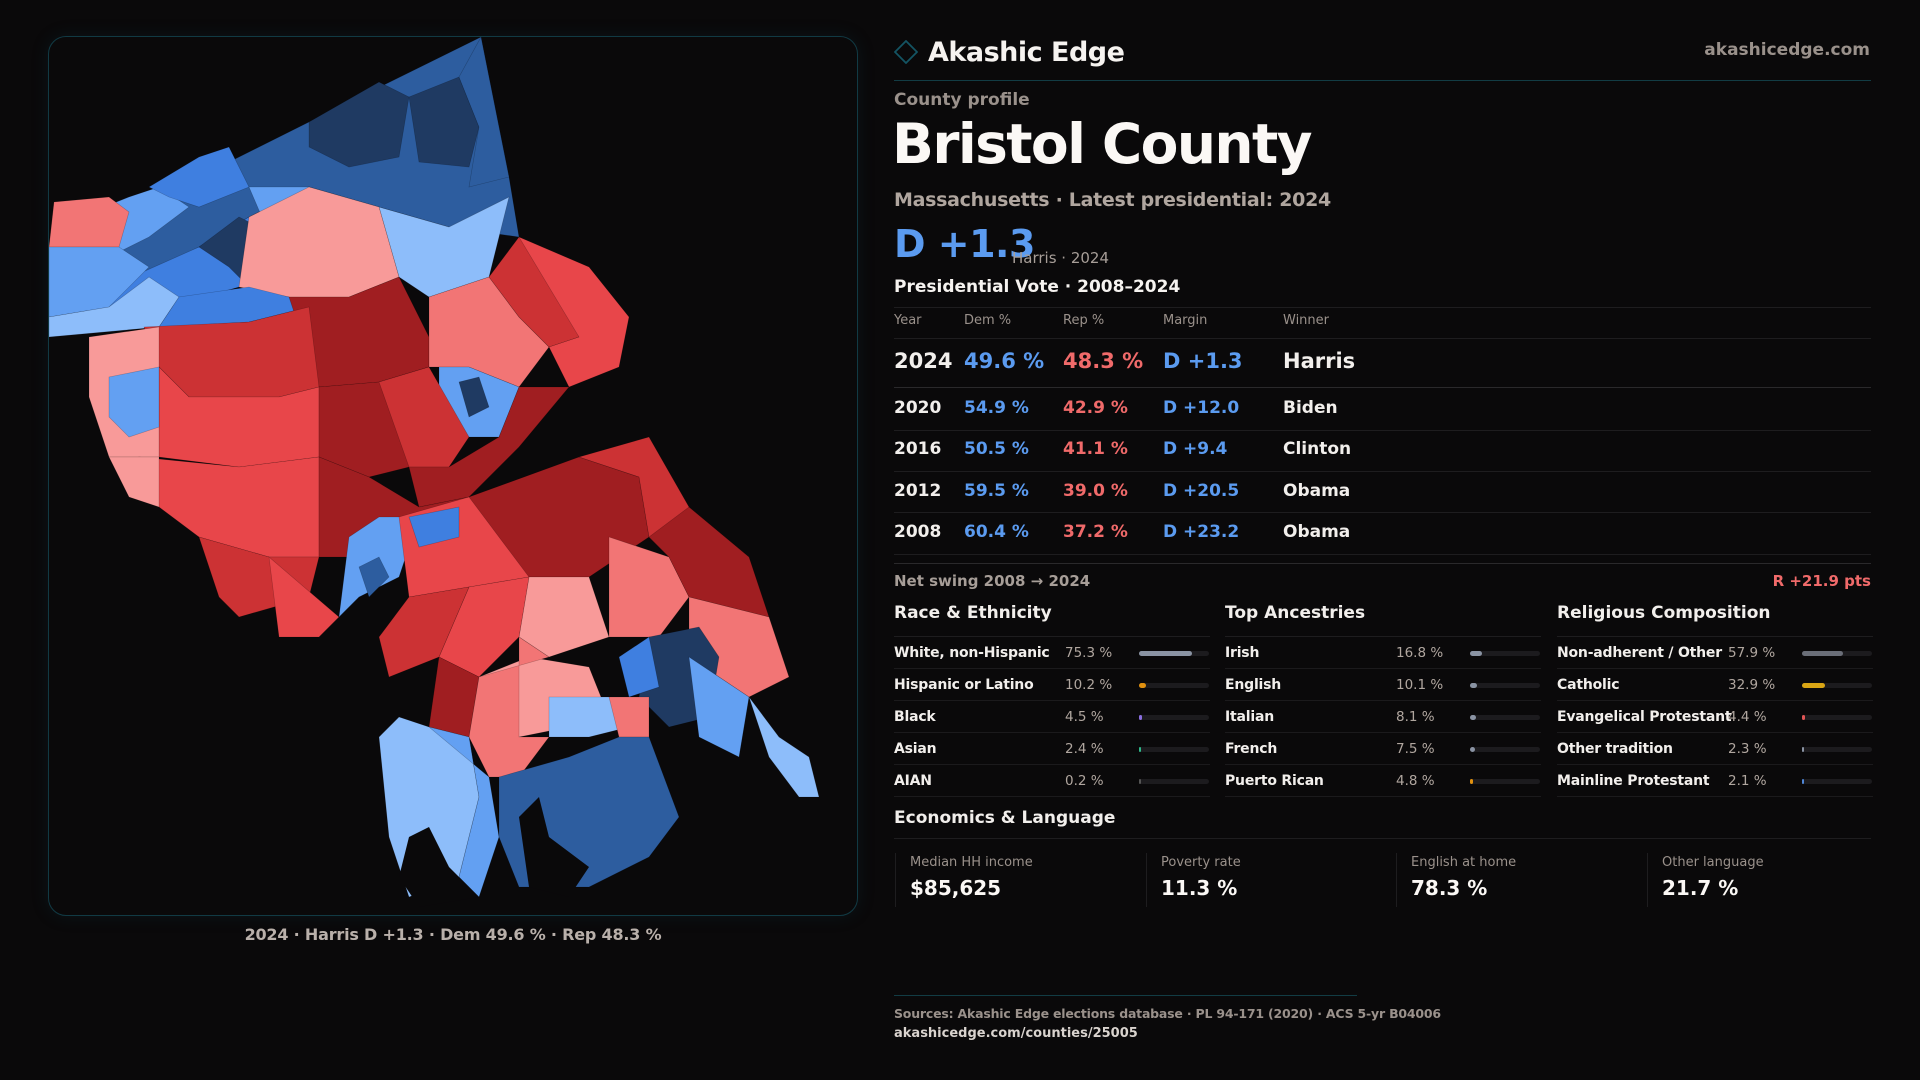  I want to click on table-row: 2020 54.9 % 42.9 % D +12.0 Biden, so click(1382, 418).